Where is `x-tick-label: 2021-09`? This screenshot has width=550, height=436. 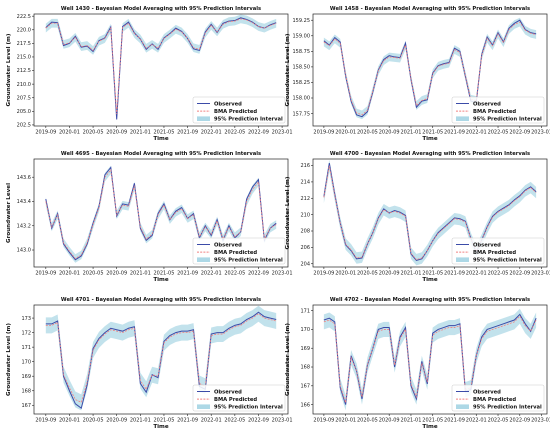
x-tick-label: 2021-09 is located at coordinates (187, 421).